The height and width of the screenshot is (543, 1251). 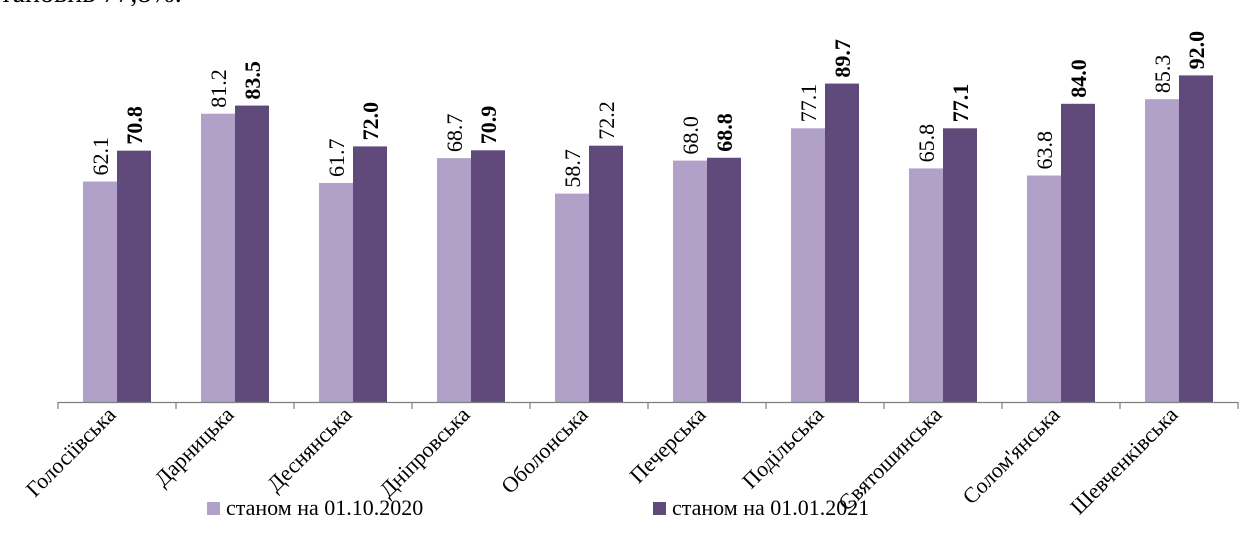 What do you see at coordinates (572, 168) in the screenshot?
I see `value-label-s1-5: 58.7` at bounding box center [572, 168].